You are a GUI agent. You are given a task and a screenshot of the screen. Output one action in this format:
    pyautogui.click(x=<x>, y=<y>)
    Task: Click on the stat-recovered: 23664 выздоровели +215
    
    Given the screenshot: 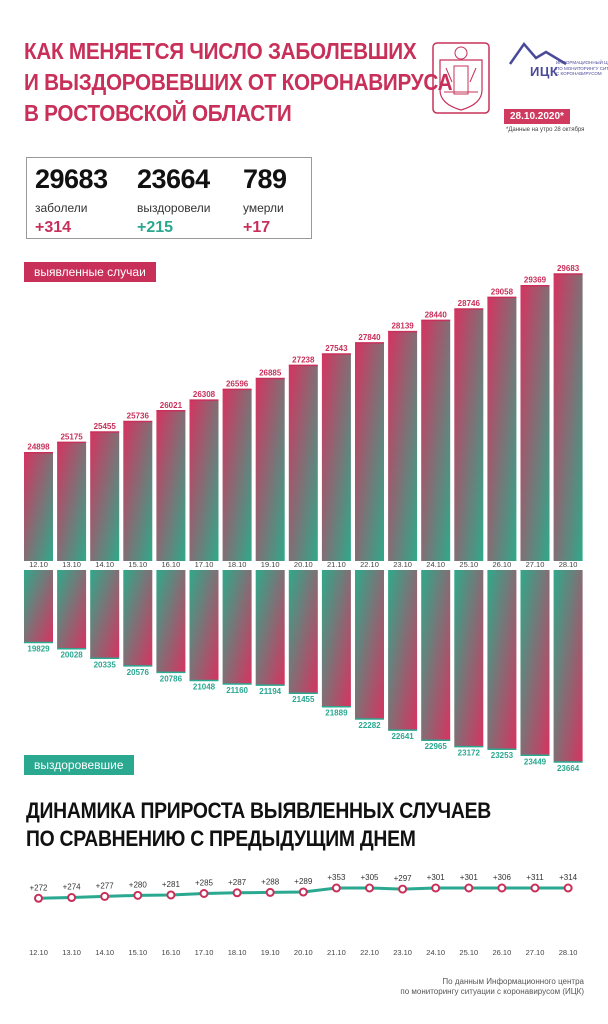 What is the action you would take?
    pyautogui.click(x=173, y=200)
    